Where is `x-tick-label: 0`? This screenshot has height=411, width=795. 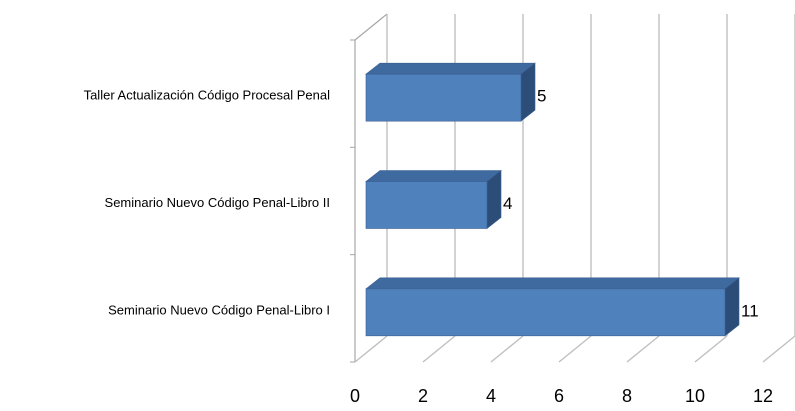
x-tick-label: 0 is located at coordinates (355, 396).